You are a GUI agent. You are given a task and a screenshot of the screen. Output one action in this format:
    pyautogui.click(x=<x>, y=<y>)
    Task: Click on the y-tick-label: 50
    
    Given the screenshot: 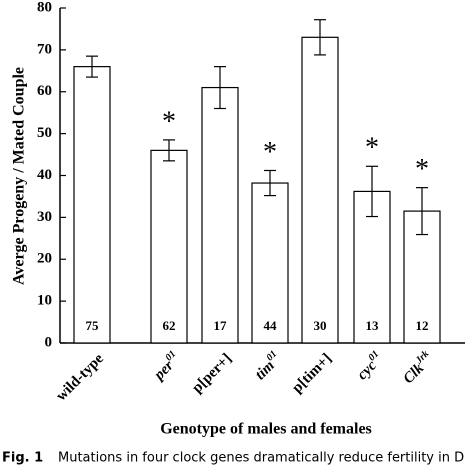 What is the action you would take?
    pyautogui.click(x=44, y=133)
    